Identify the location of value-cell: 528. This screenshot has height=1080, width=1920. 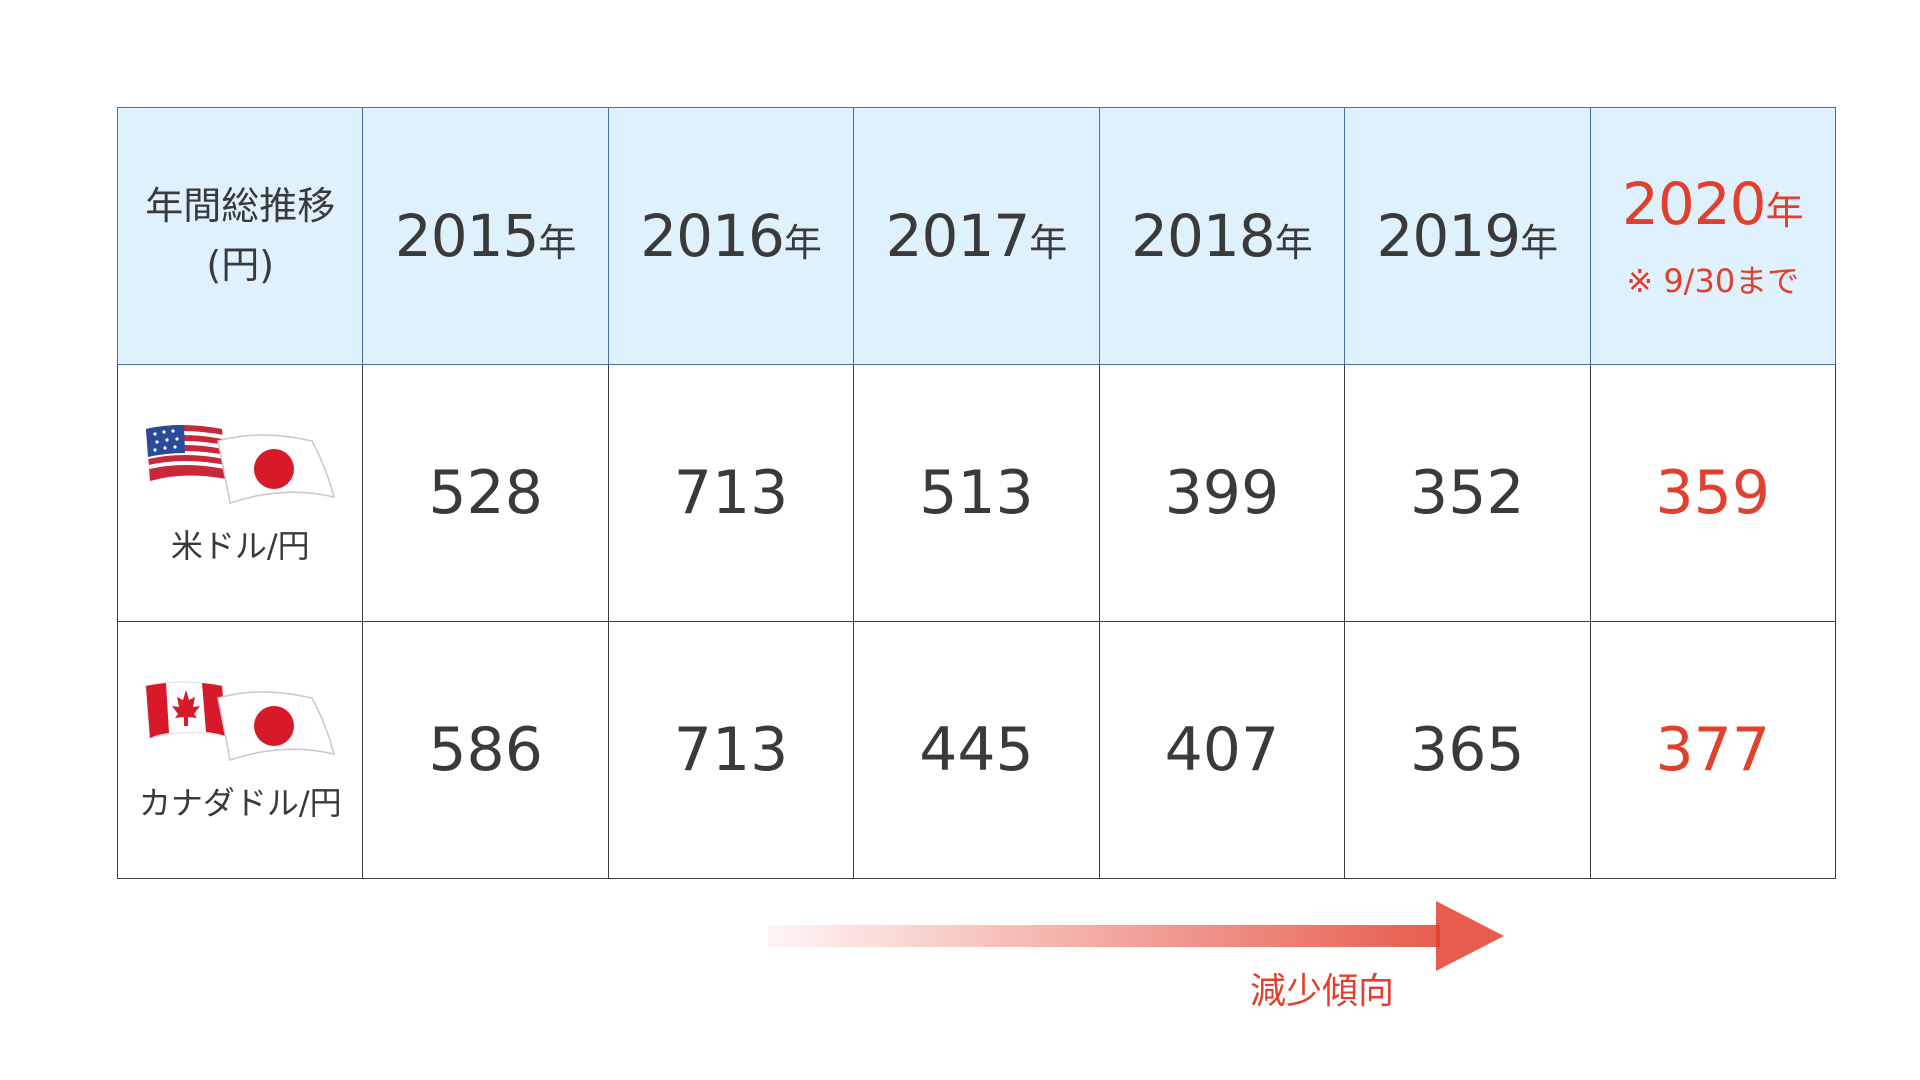
(485, 493).